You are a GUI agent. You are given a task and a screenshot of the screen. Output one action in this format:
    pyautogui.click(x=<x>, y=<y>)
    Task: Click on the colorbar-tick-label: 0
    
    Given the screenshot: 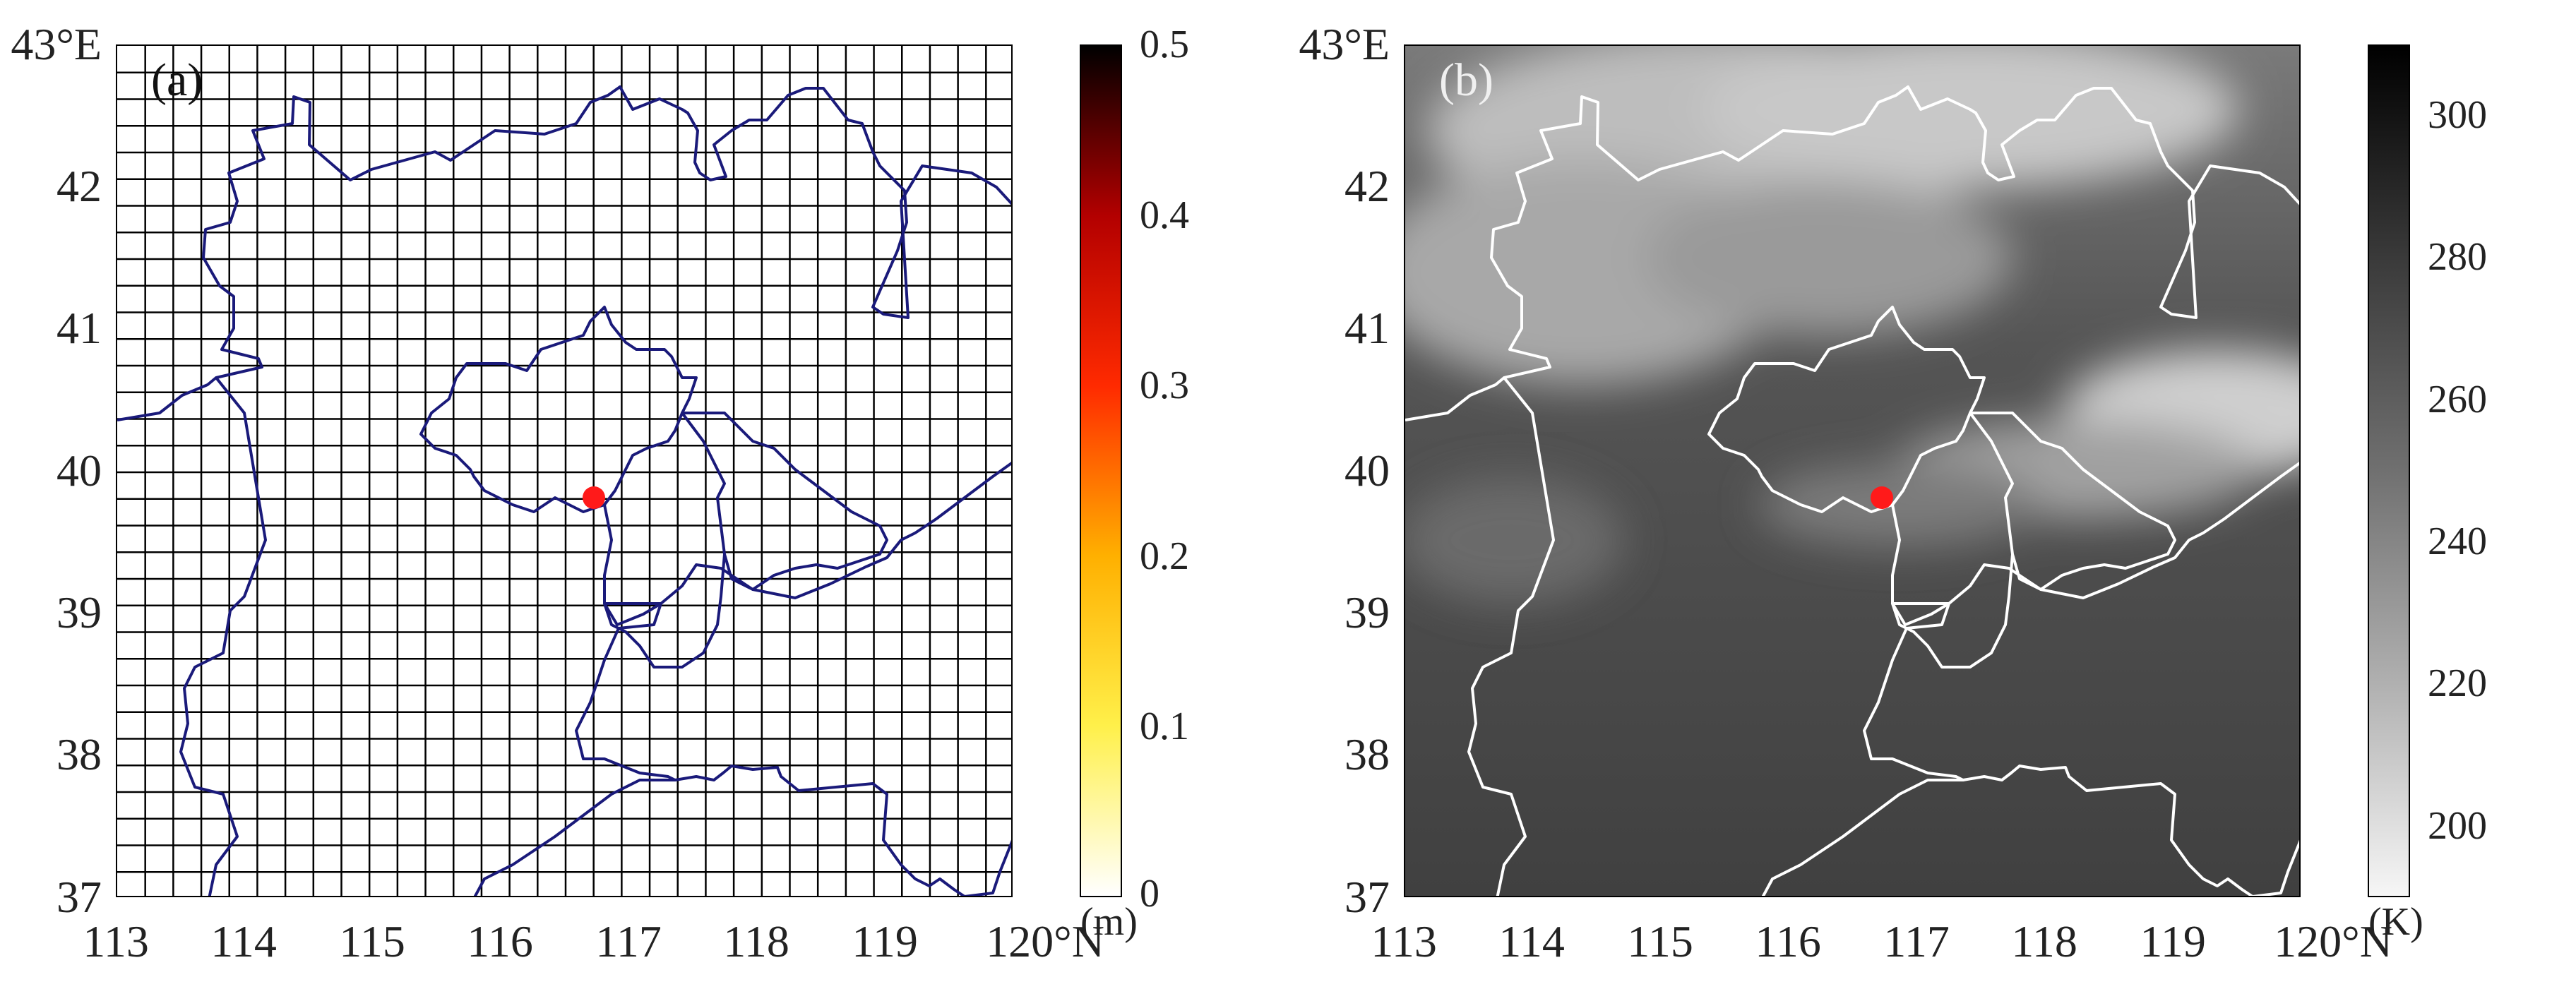 What is the action you would take?
    pyautogui.click(x=1149, y=894)
    